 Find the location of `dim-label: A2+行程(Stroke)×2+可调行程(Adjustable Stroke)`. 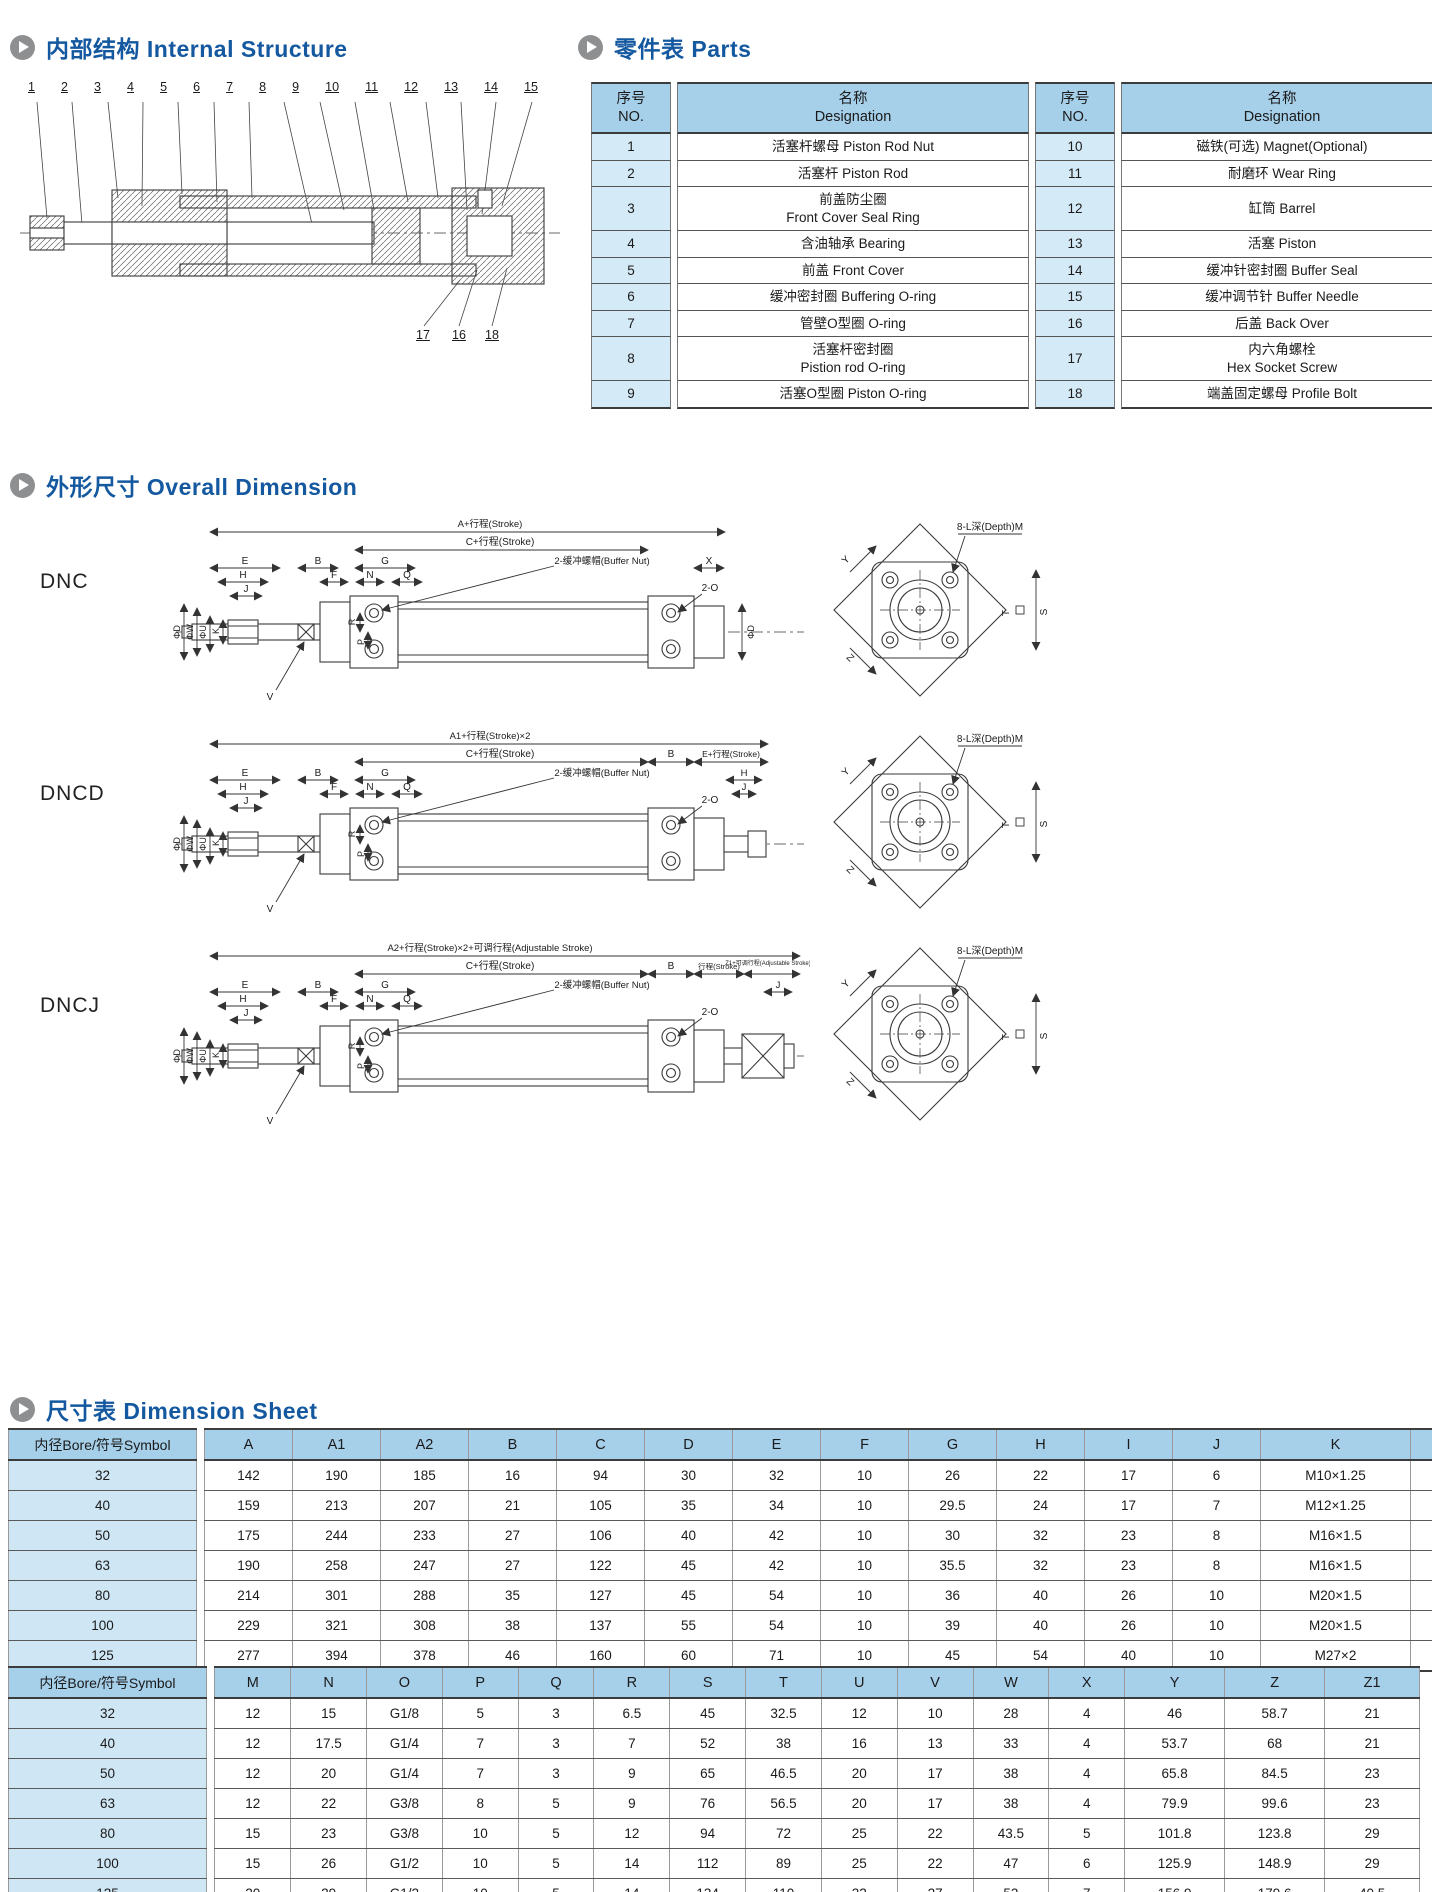

dim-label: A2+行程(Stroke)×2+可调行程(Adjustable Stroke) is located at coordinates (489, 948).